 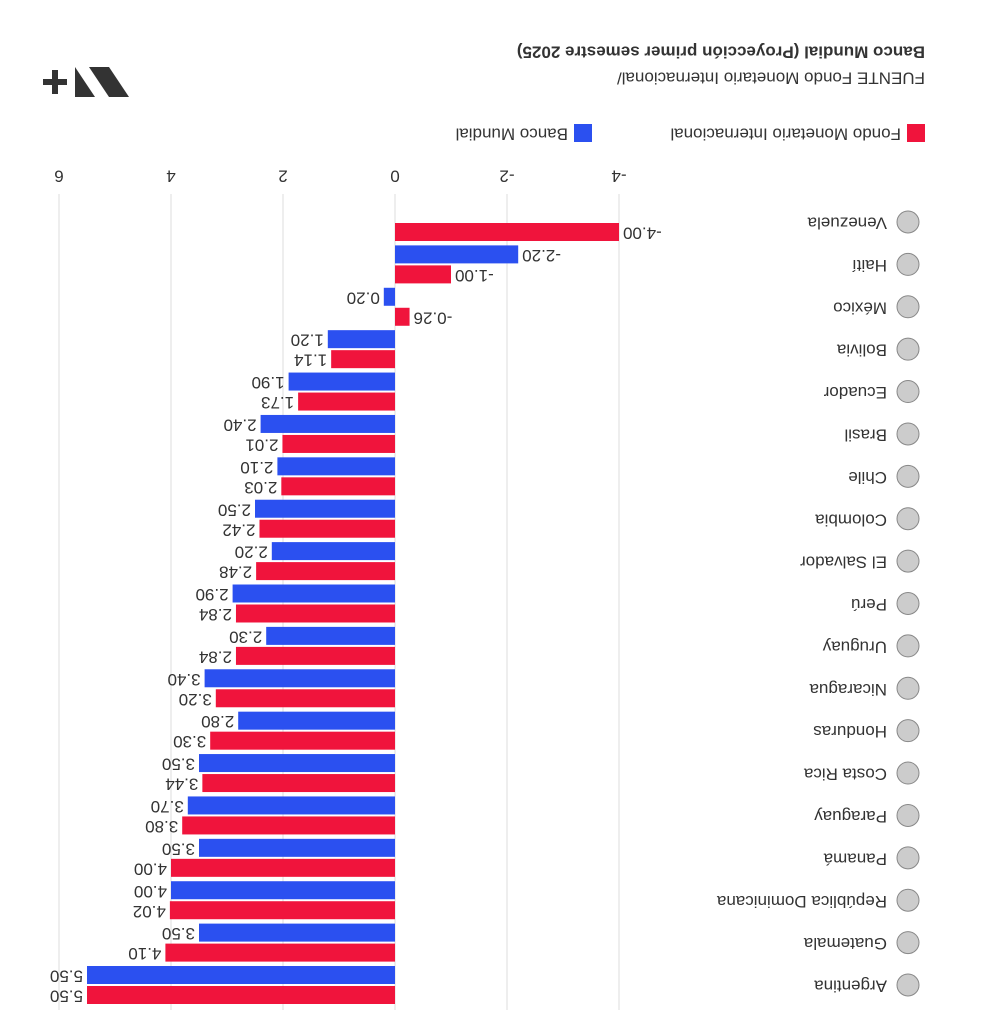 What do you see at coordinates (251, 552) in the screenshot?
I see `value-label: 2.20` at bounding box center [251, 552].